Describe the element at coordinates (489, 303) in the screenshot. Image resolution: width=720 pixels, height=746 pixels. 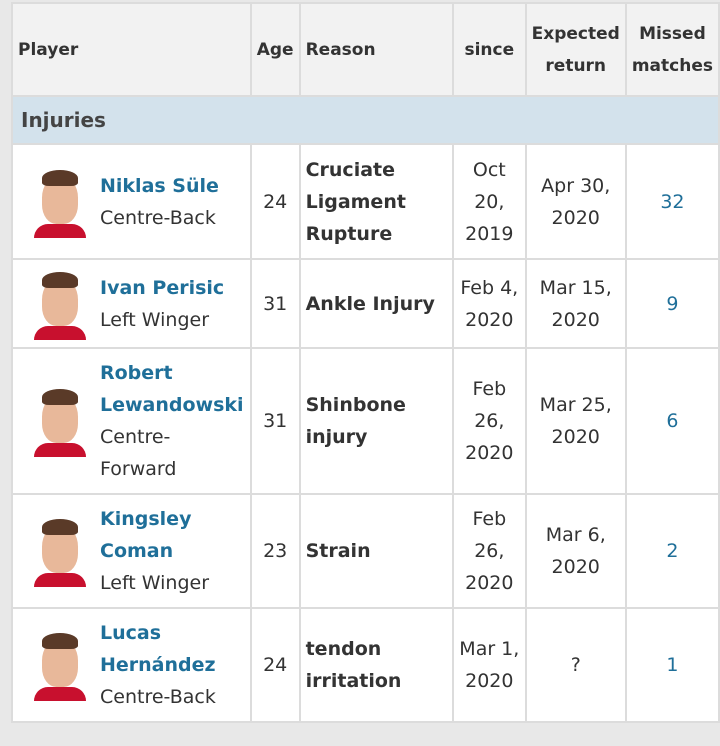
I see `since-cell: Feb 4, 2020` at that location.